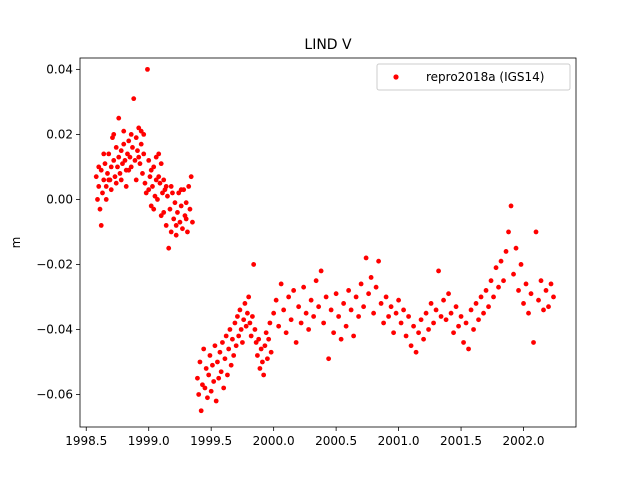 Image resolution: width=640 pixels, height=480 pixels. What do you see at coordinates (59, 69) in the screenshot?
I see `y-tick-label: 0.04` at bounding box center [59, 69].